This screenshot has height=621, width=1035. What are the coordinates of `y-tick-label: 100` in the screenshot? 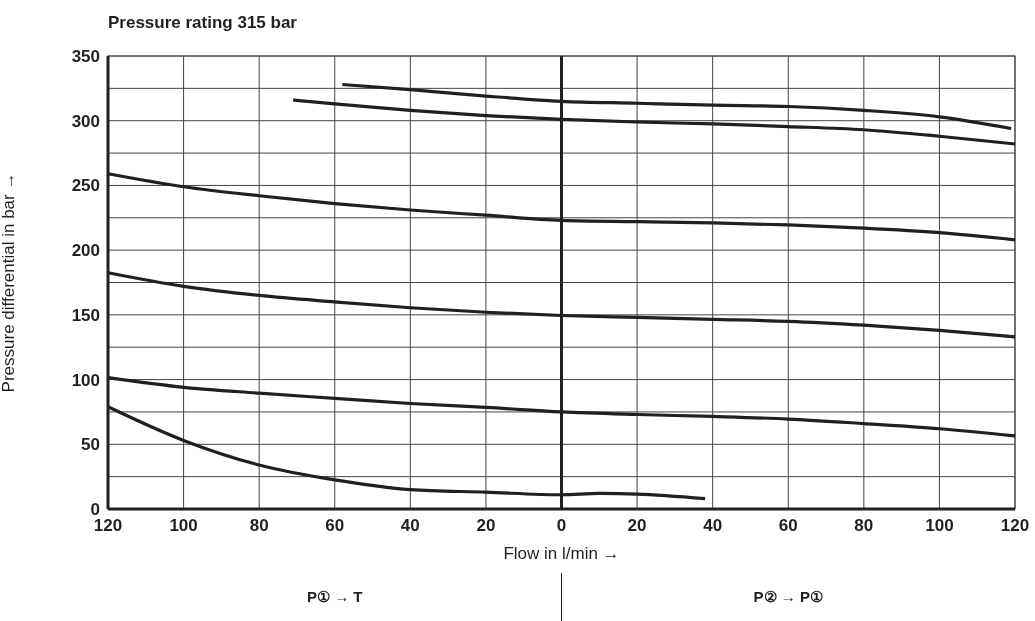 It's located at (85, 380).